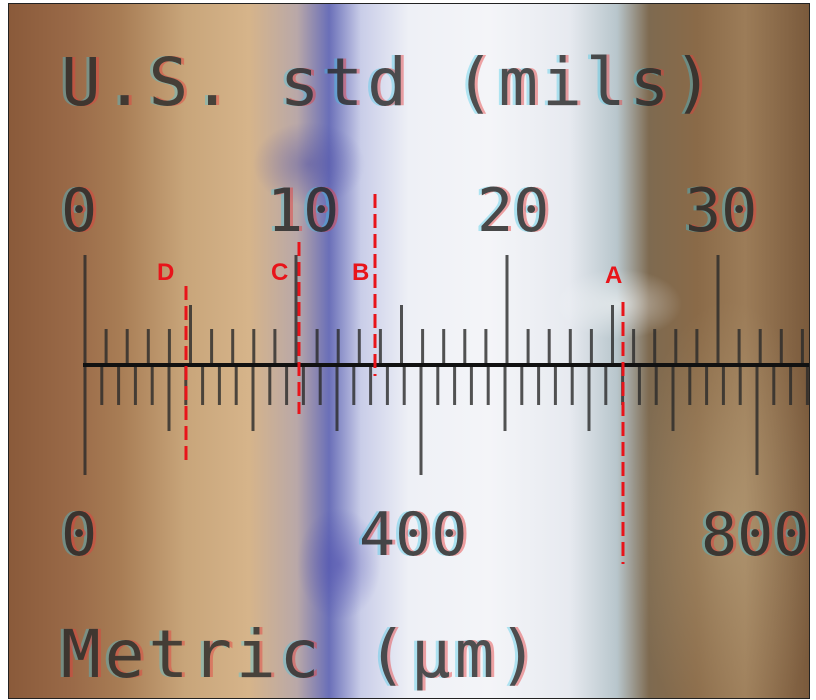 This screenshot has width=816, height=700. What do you see at coordinates (413, 535) in the screenshot?
I see `metric-label-400: 400` at bounding box center [413, 535].